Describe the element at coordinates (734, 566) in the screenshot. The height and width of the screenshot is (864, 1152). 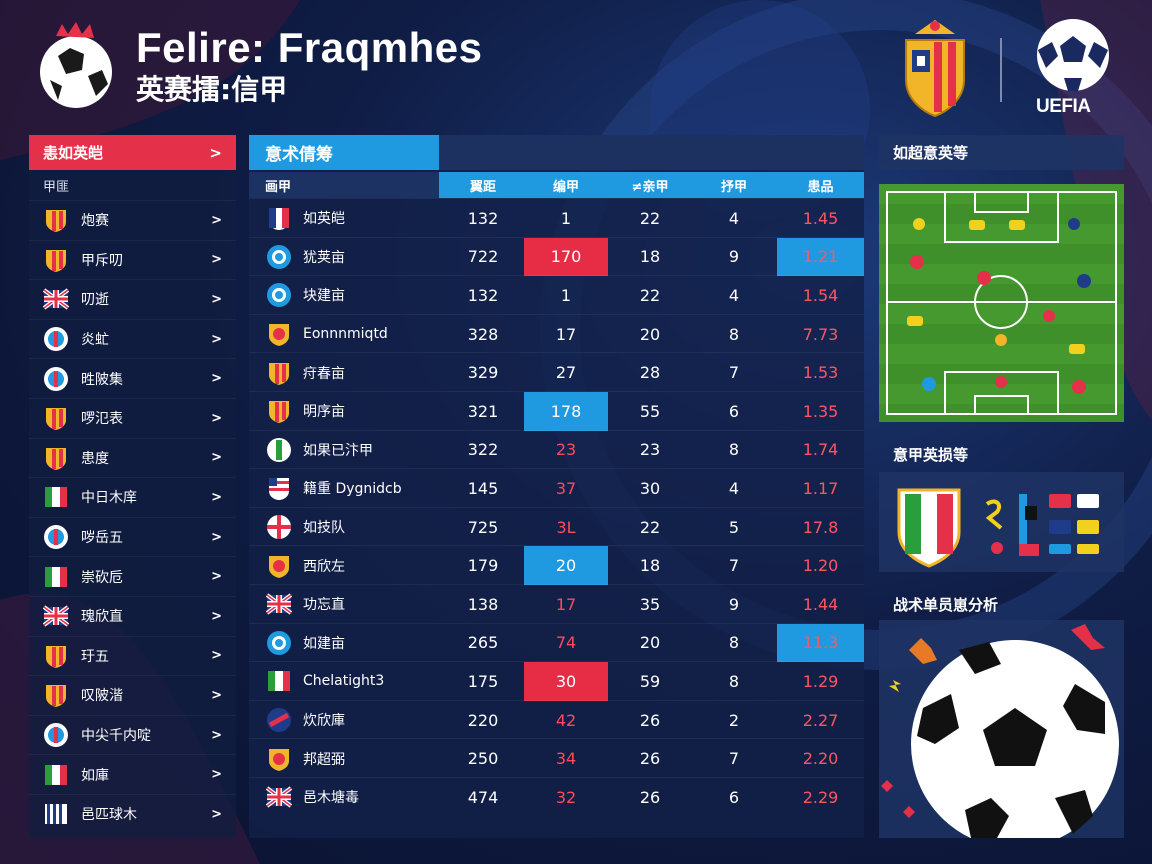
I see `stat-cell-c4: 7` at that location.